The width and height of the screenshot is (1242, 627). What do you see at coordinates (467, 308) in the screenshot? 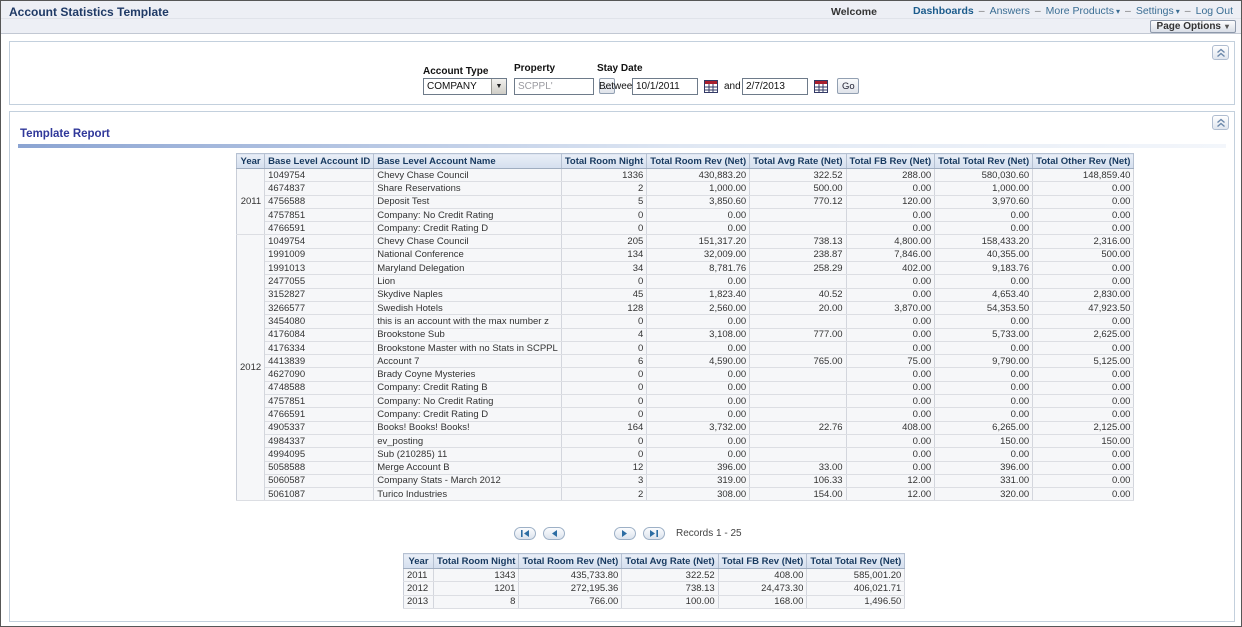
I see `account-name-cell: Swedish Hotels` at bounding box center [467, 308].